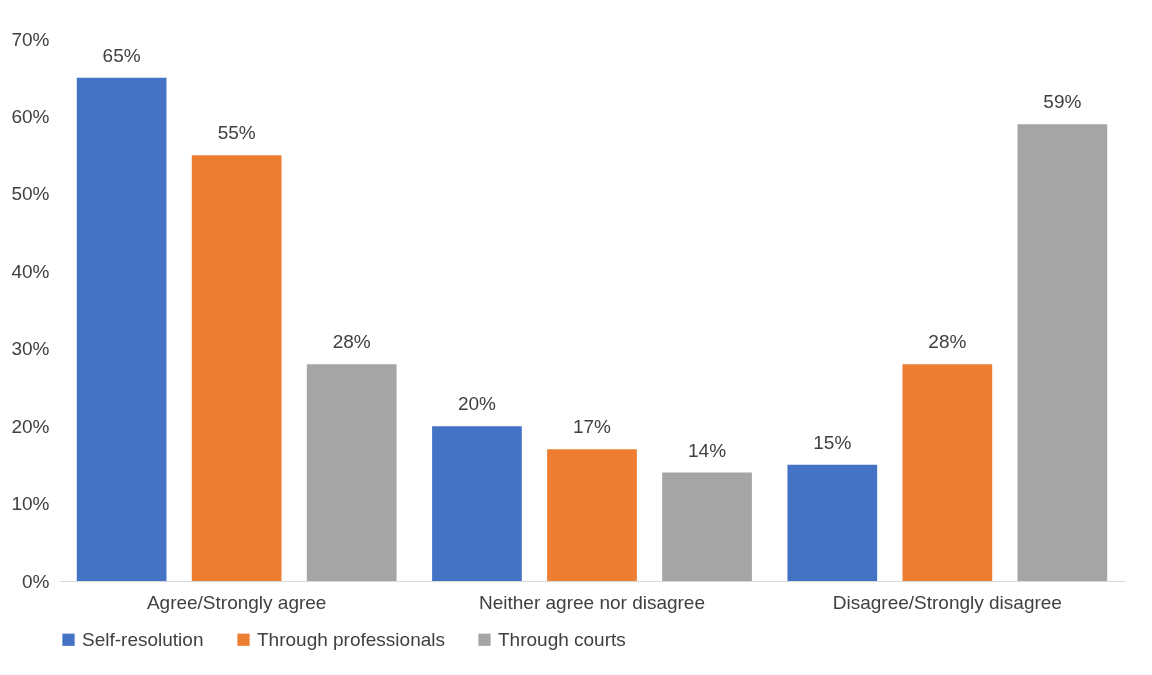  I want to click on x-tick-label: Neither agree nor disagree, so click(592, 602).